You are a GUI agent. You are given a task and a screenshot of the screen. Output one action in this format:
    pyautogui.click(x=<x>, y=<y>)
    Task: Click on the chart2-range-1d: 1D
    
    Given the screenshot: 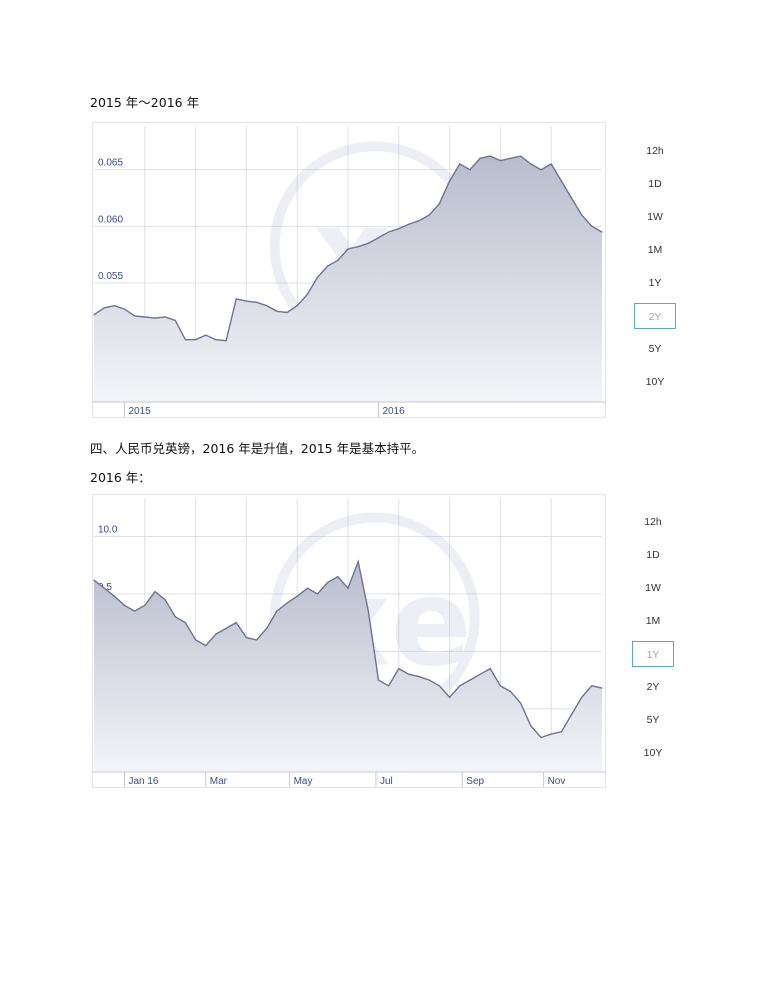 What is the action you would take?
    pyautogui.click(x=653, y=555)
    